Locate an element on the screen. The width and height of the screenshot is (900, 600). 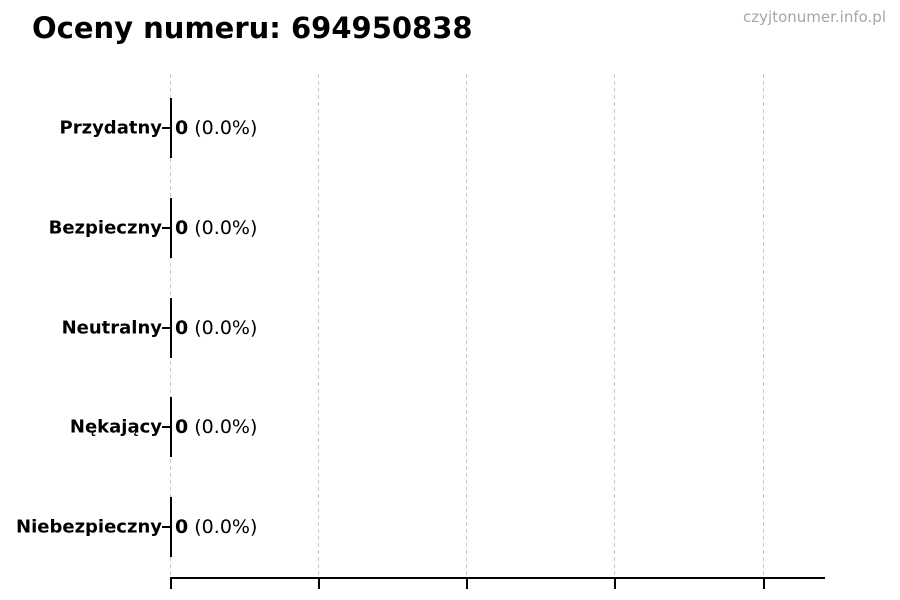
category-label: Bezpieczny is located at coordinates (105, 228).